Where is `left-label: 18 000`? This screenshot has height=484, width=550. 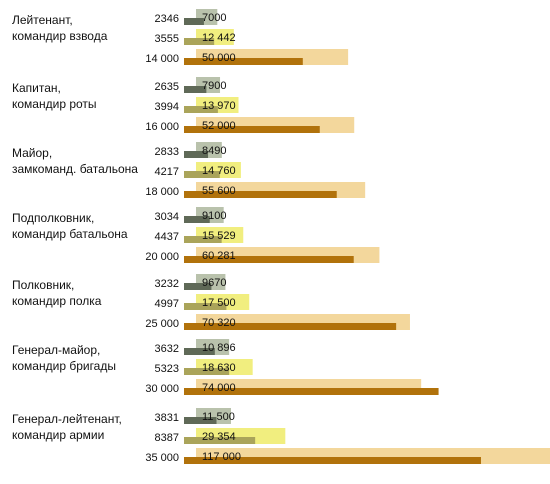 left-label: 18 000 is located at coordinates (162, 192).